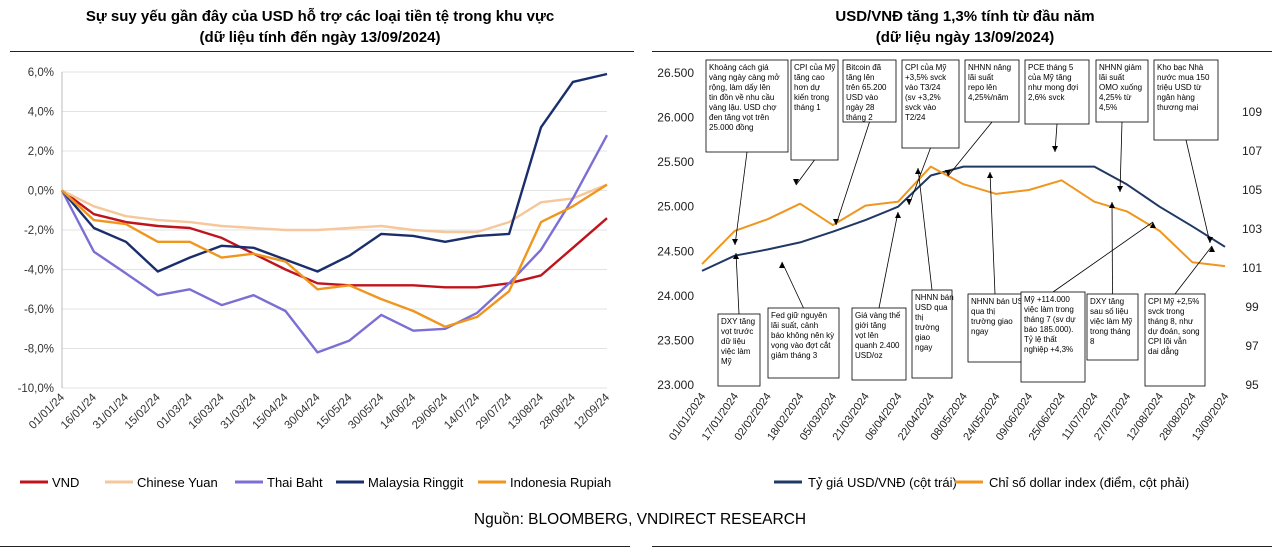  I want to click on legend-label-chinese-yuan: Chinese Yuan, so click(177, 482).